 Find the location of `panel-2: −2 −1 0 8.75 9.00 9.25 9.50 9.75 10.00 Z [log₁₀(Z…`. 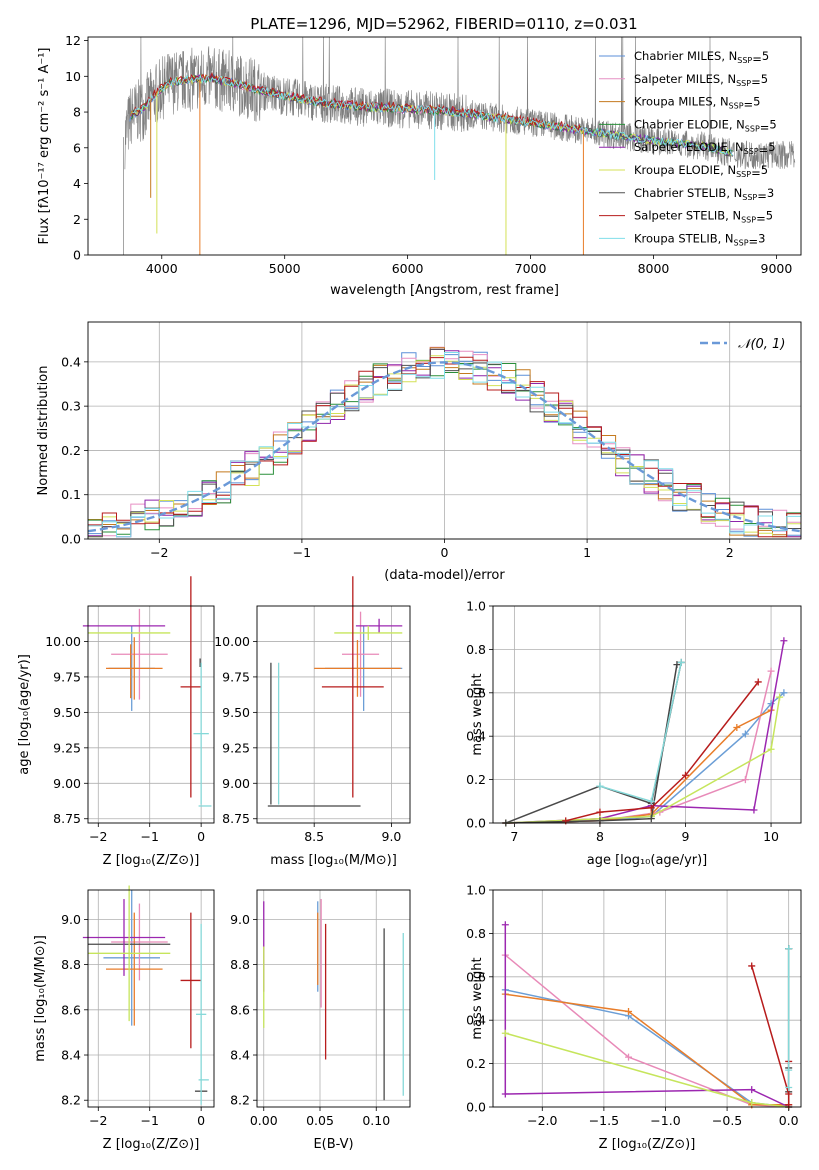

panel-2: −2 −1 0 8.75 9.00 9.25 9.50 9.75 10.00 Z [log₁₀(Z… is located at coordinates (116, 722).